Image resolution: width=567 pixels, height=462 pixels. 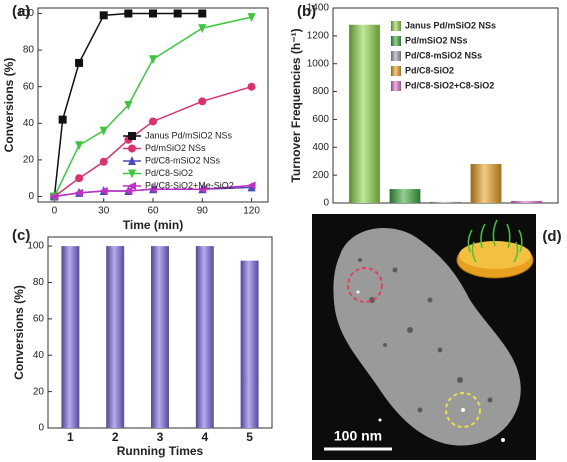 I want to click on x-tick-label: 120, so click(x=251, y=211).